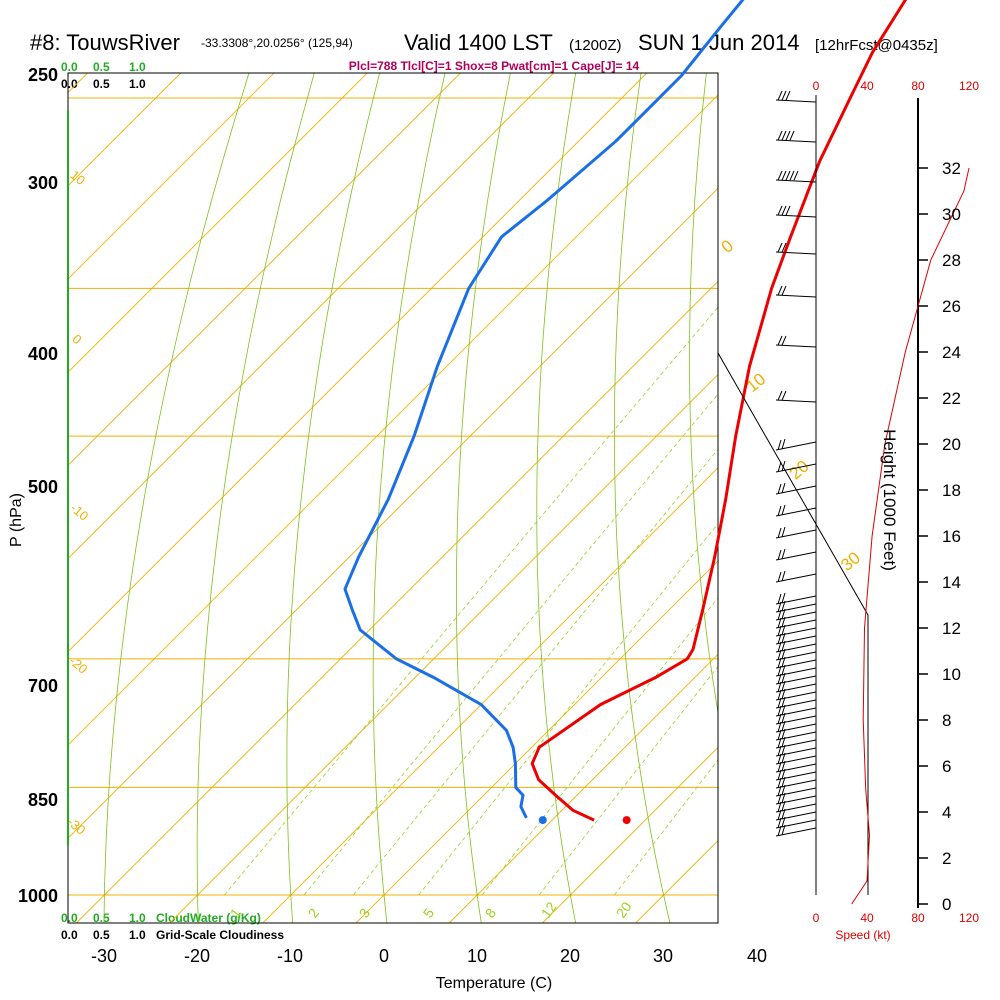 The width and height of the screenshot is (1000, 1000). I want to click on y-axis-label: P (hPa), so click(16, 520).